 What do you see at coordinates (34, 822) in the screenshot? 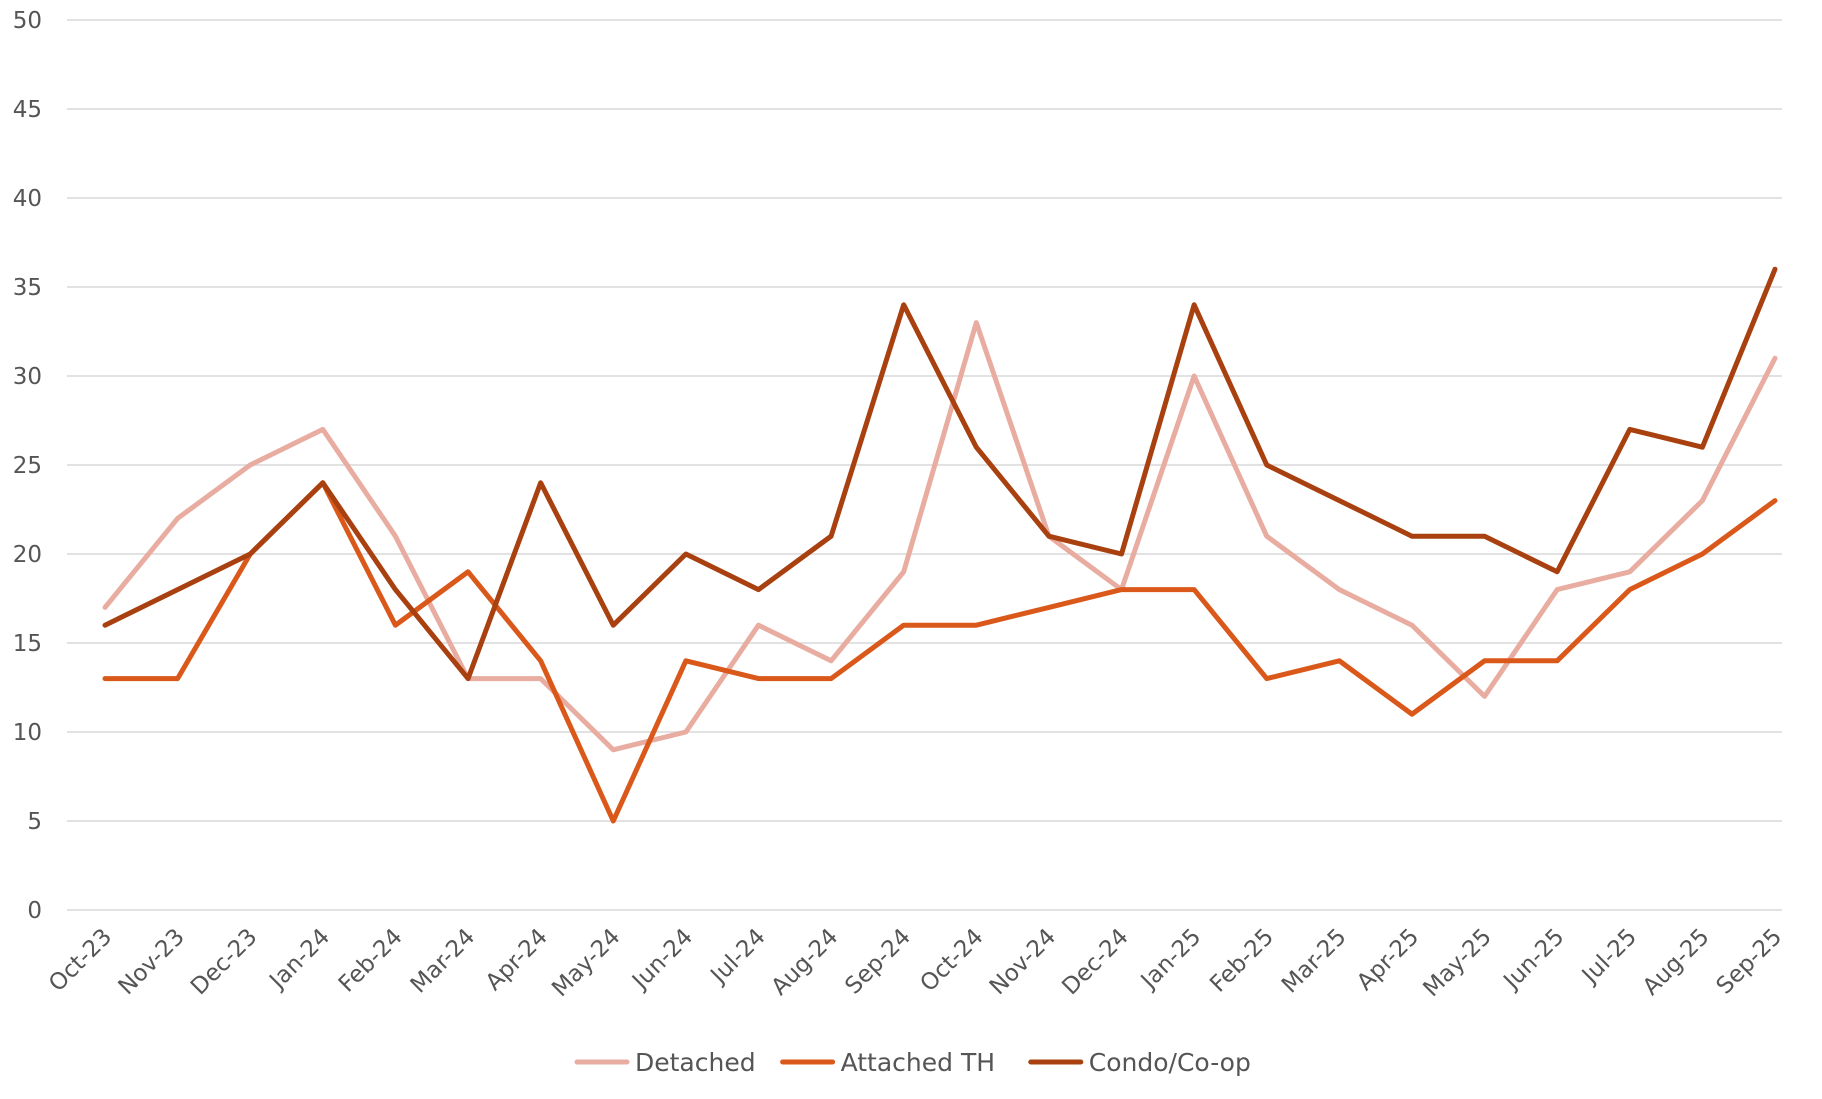
I see `y-tick-label: 5` at bounding box center [34, 822].